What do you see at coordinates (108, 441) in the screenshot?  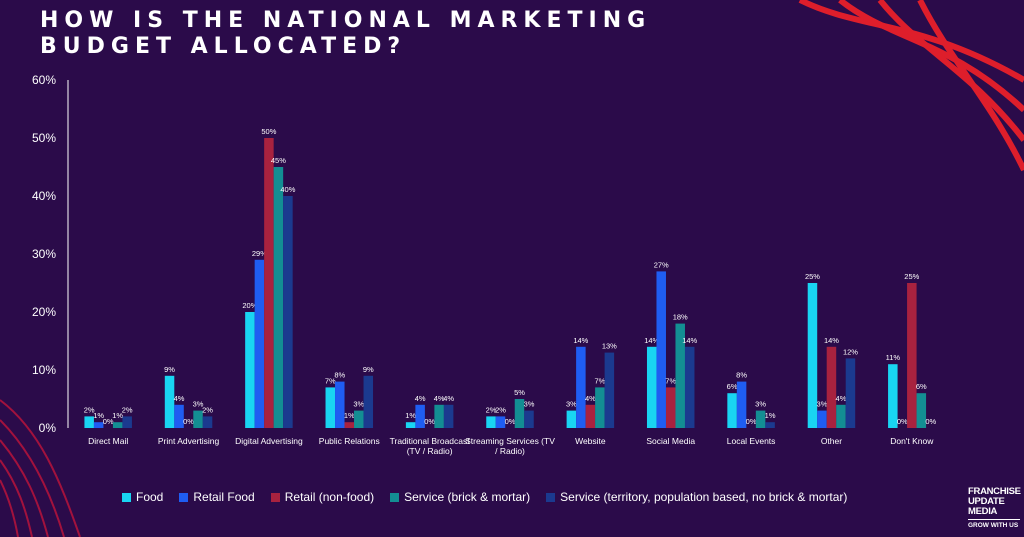 I see `x-tick-label: Direct Mail` at bounding box center [108, 441].